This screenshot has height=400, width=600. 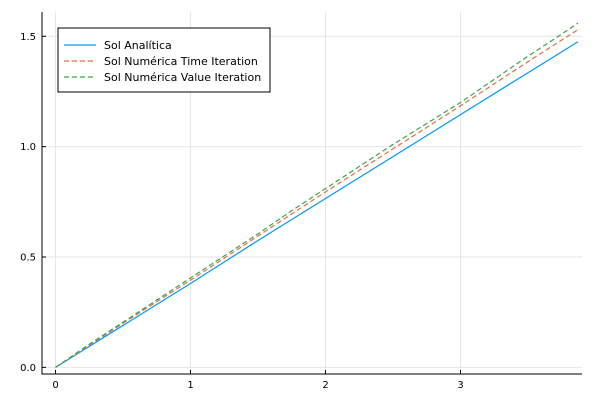 What do you see at coordinates (28, 203) in the screenshot?
I see `y-tick-labels: 0.0 0.5 1.0 1.5` at bounding box center [28, 203].